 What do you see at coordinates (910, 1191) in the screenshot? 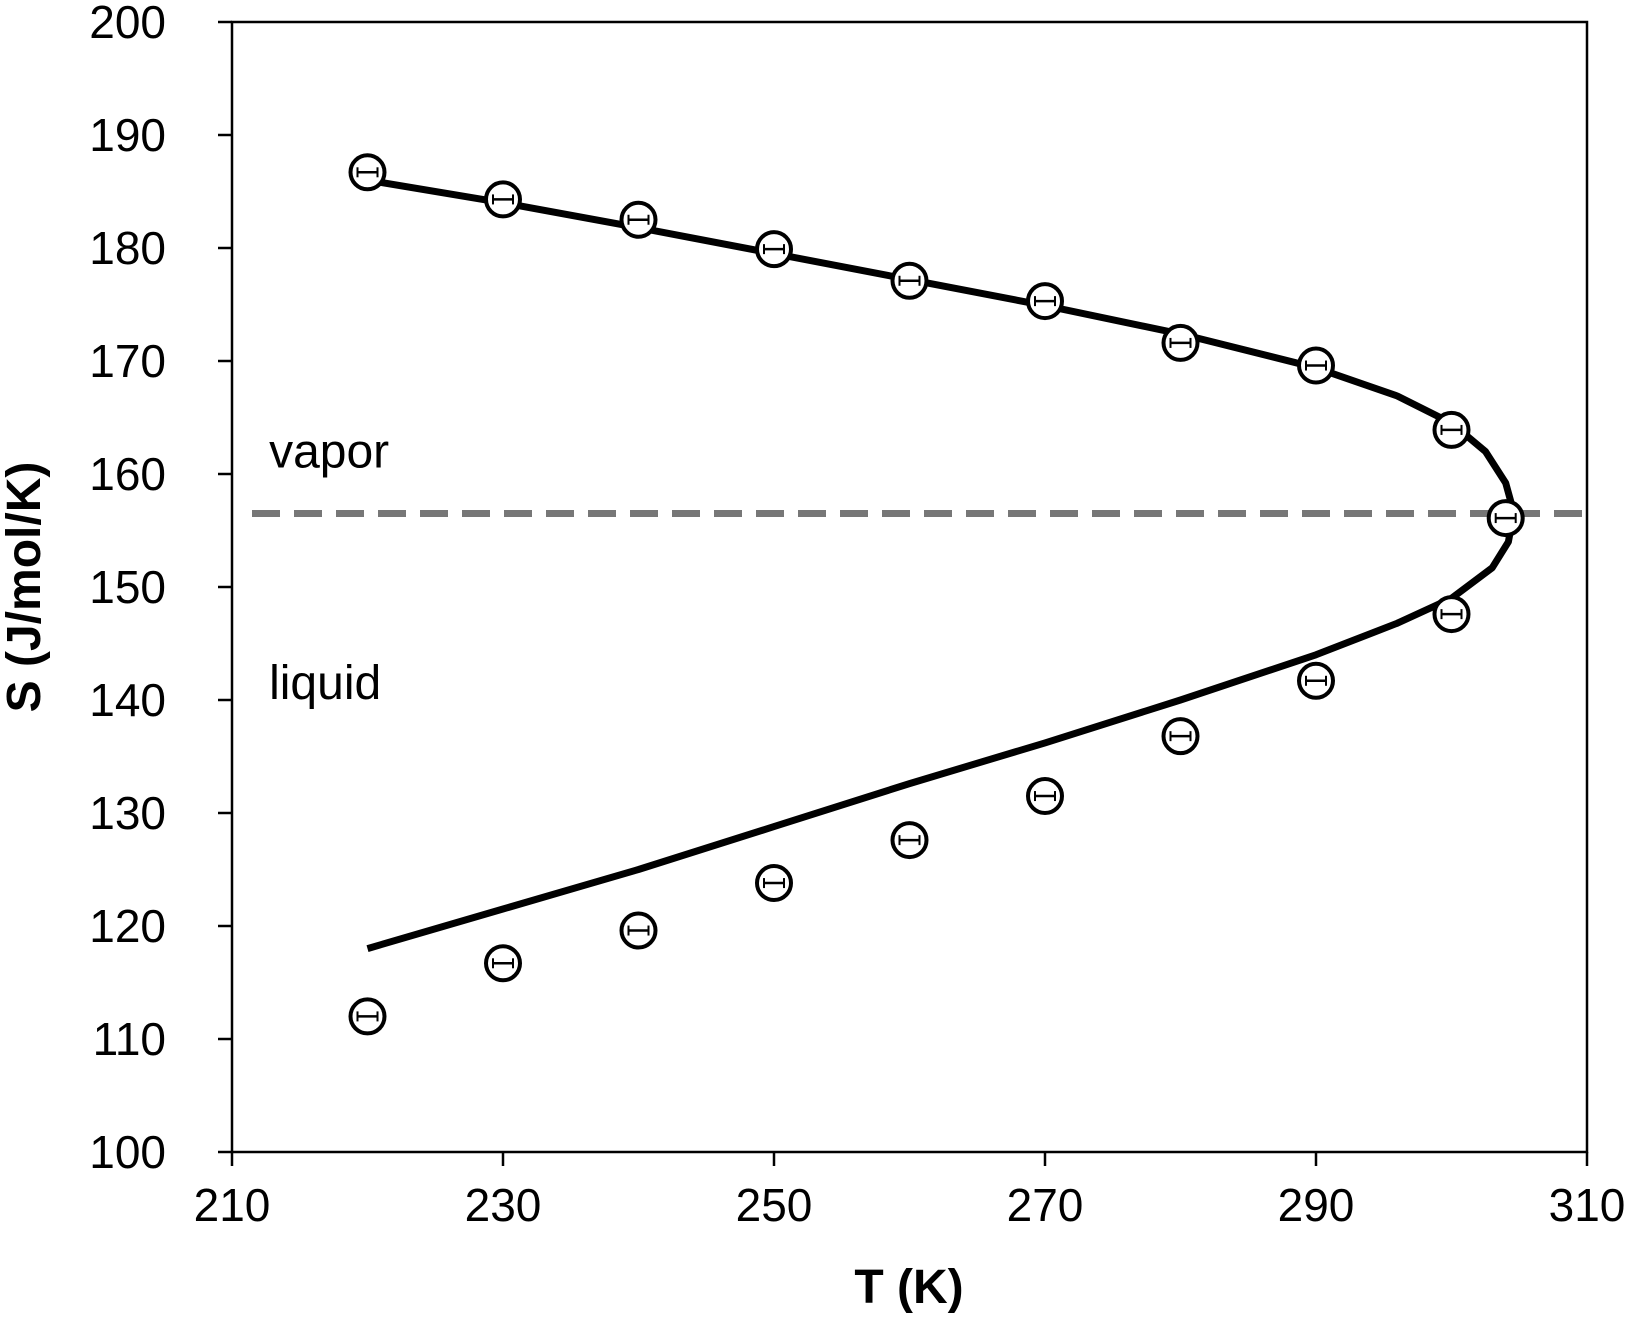
I see `x-axis-ticks: 210 230 250 270 290 310` at bounding box center [910, 1191].